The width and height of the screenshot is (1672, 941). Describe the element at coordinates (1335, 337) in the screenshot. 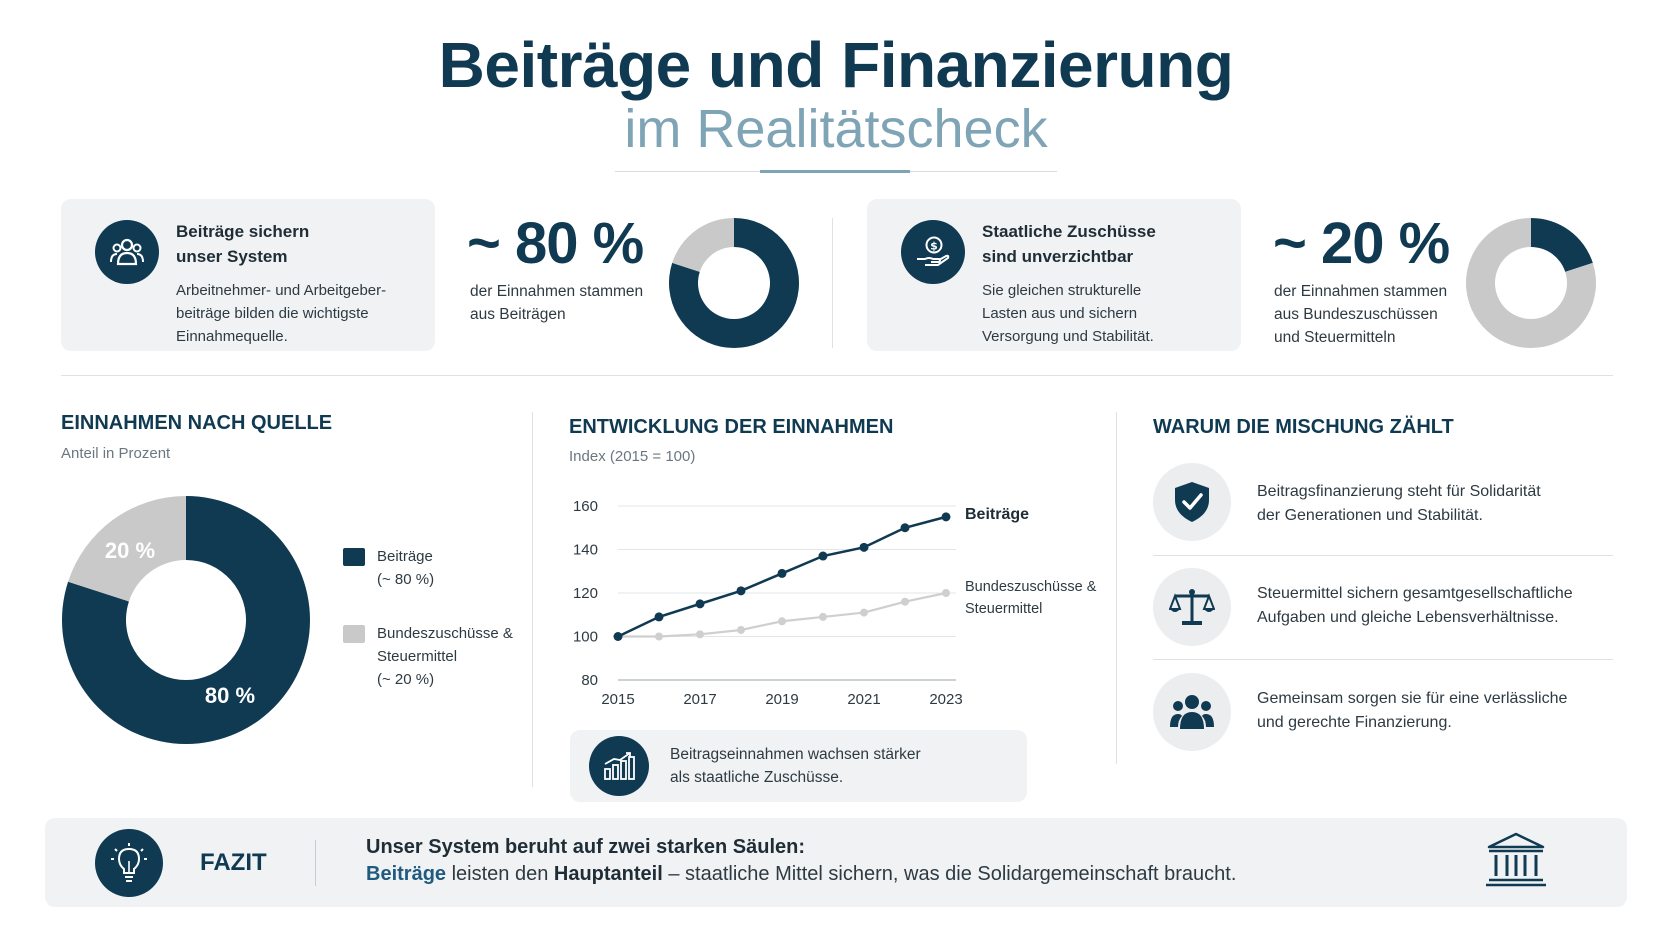

I see `stat-desc-line: und Steuermitteln` at that location.